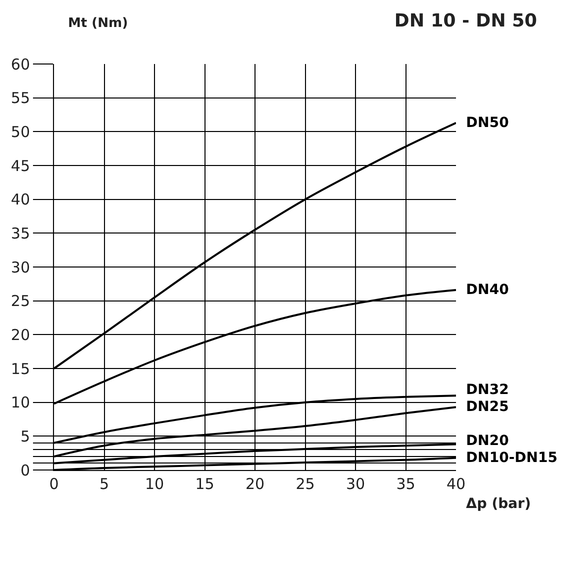  I want to click on x-tick-label: 5, so click(104, 484).